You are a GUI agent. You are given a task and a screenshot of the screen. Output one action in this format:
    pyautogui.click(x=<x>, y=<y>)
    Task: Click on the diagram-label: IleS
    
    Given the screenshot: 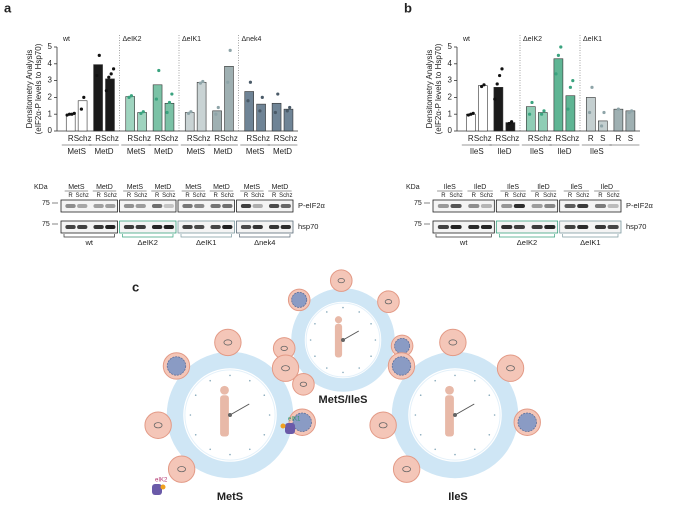 What is the action you would take?
    pyautogui.click(x=458, y=497)
    